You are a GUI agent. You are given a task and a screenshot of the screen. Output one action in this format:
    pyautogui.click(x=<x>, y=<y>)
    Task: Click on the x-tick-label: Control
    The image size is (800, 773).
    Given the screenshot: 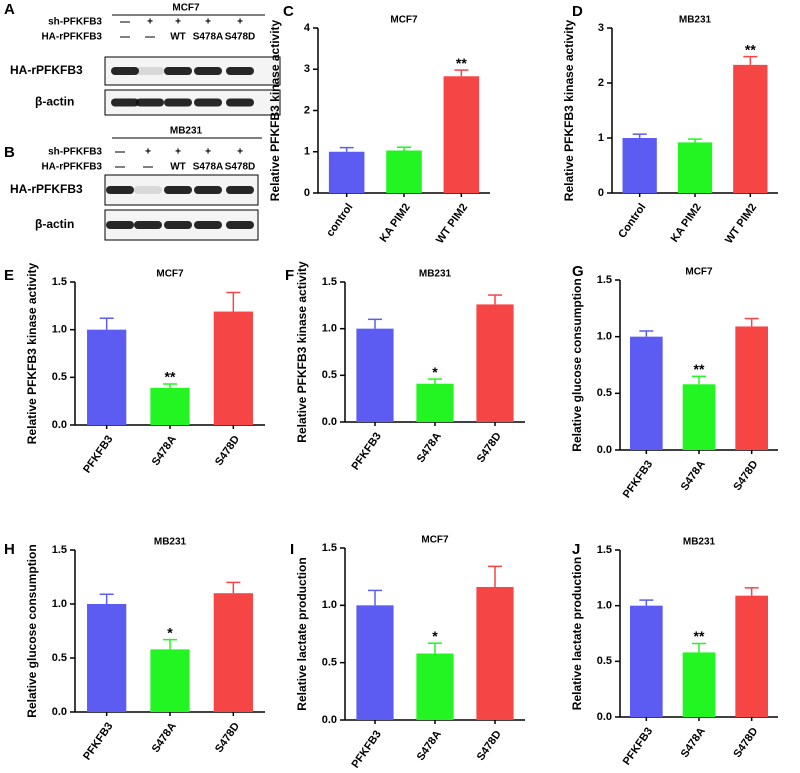 What is the action you would take?
    pyautogui.click(x=632, y=221)
    